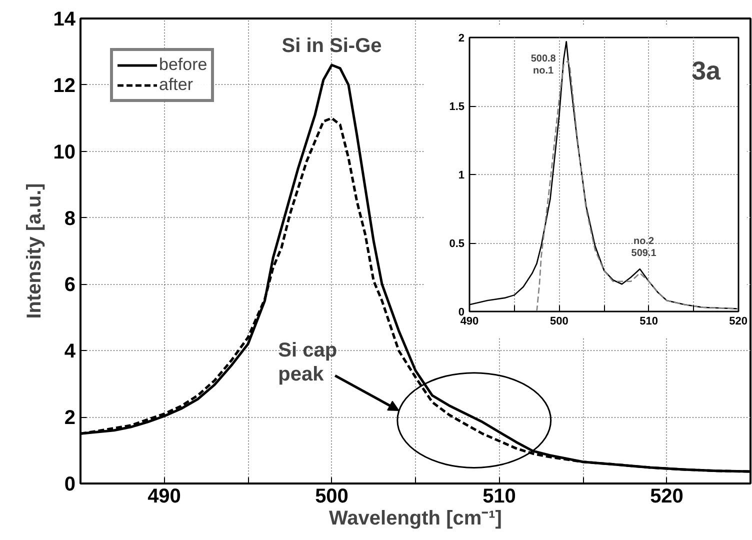 This screenshot has width=752, height=540. Describe the element at coordinates (64, 85) in the screenshot. I see `y-tick-label: 12` at that location.